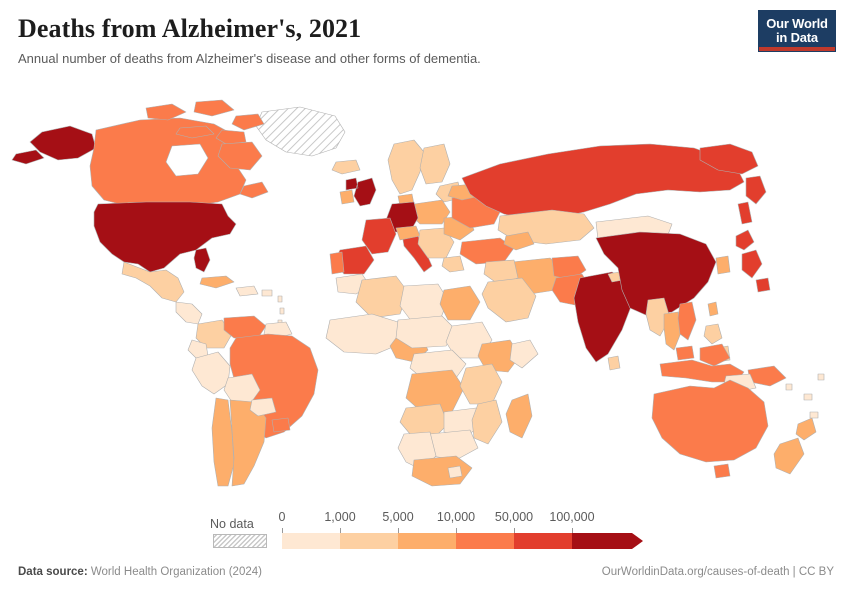 The height and width of the screenshot is (600, 850). Describe the element at coordinates (524, 354) in the screenshot. I see `country-somalia` at that location.